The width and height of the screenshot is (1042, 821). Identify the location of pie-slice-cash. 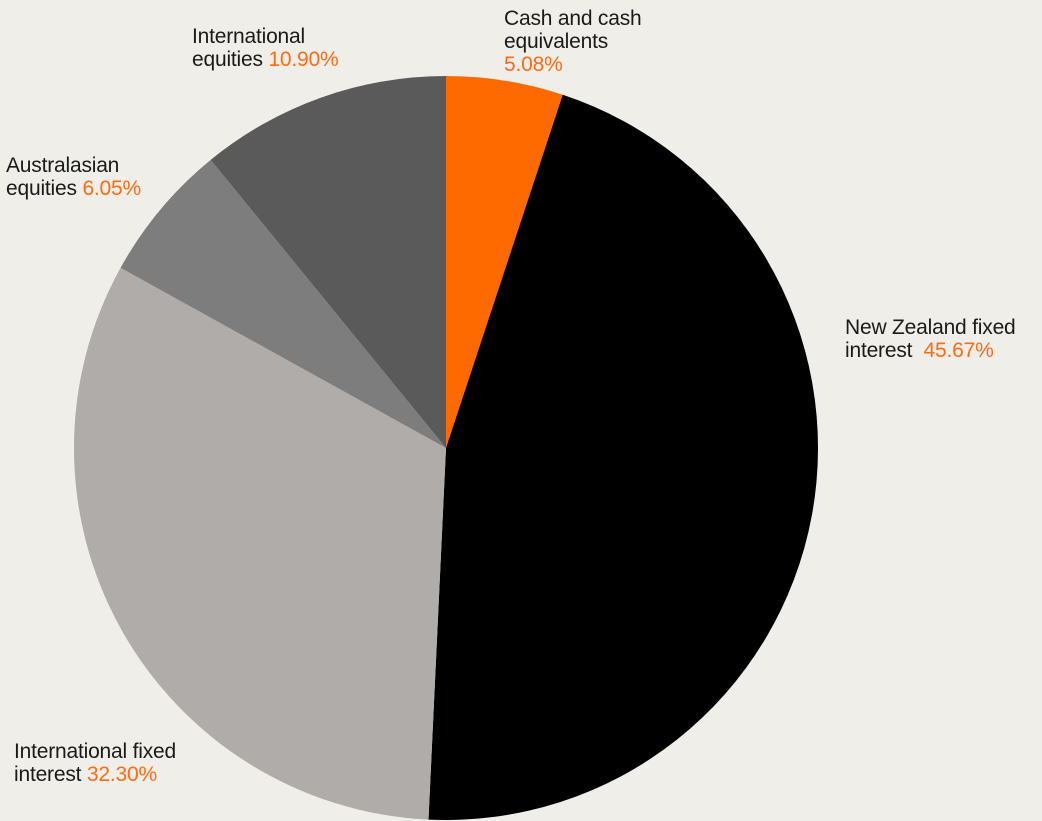
(504, 262).